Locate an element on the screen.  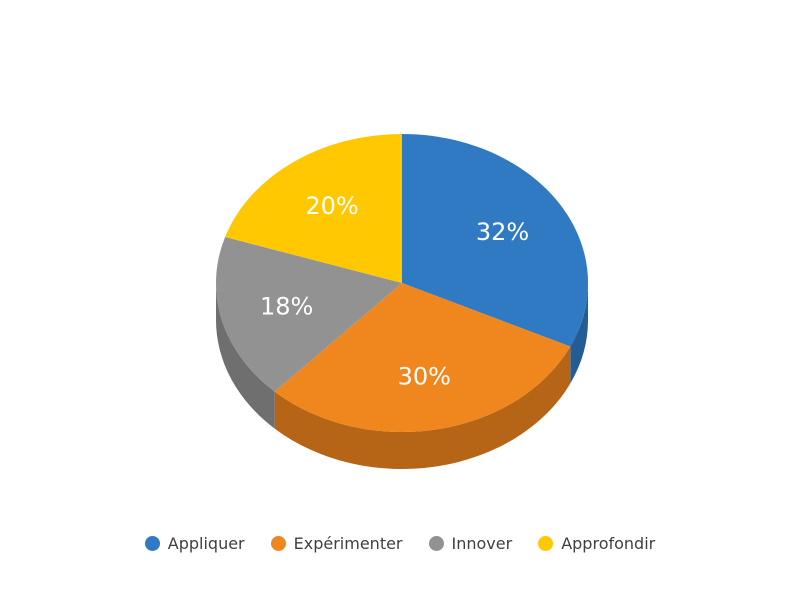
data-label-innover: 18% is located at coordinates (286, 307).